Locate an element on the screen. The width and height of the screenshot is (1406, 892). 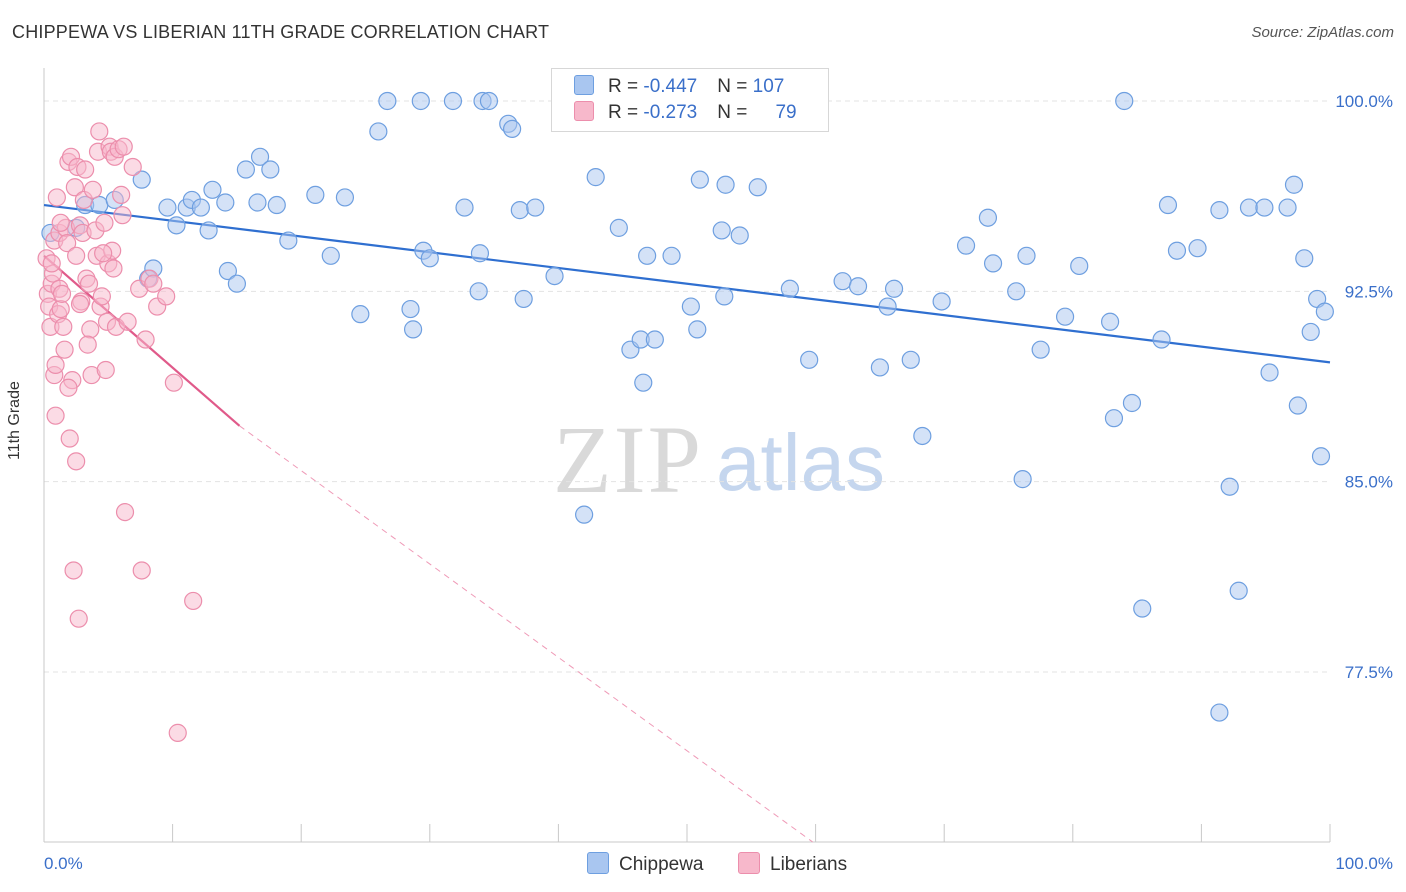
legend-n-value: 79 is located at coordinates (786, 112).